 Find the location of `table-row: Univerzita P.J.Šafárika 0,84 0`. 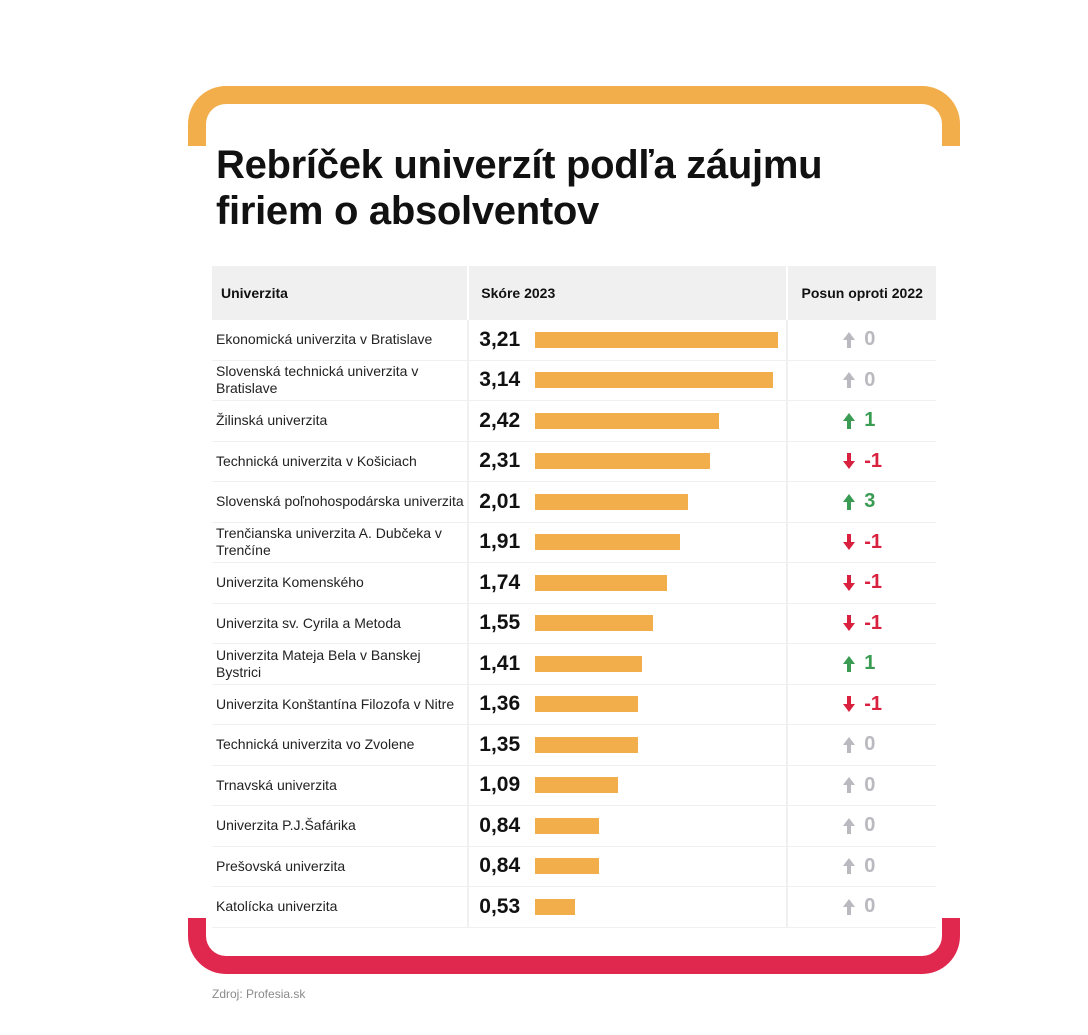

table-row: Univerzita P.J.Šafárika 0,84 0 is located at coordinates (574, 826).